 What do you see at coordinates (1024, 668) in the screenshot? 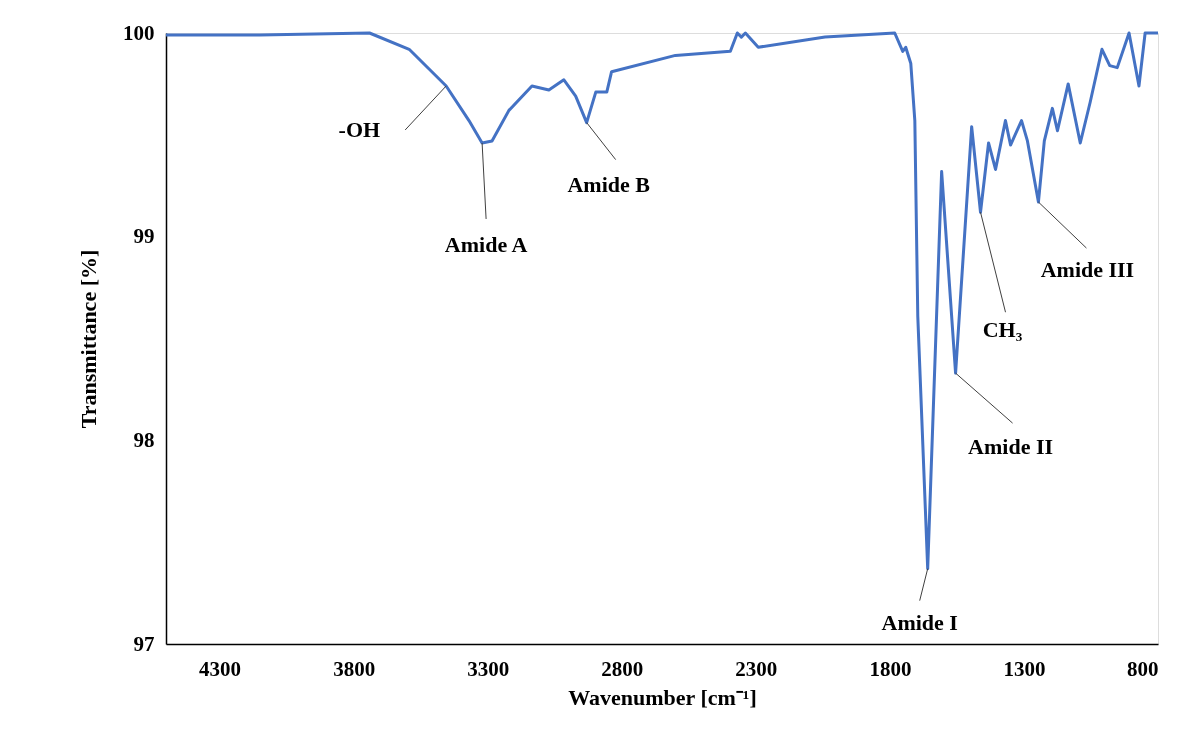
I see `x-tick-label: 1300` at bounding box center [1024, 668].